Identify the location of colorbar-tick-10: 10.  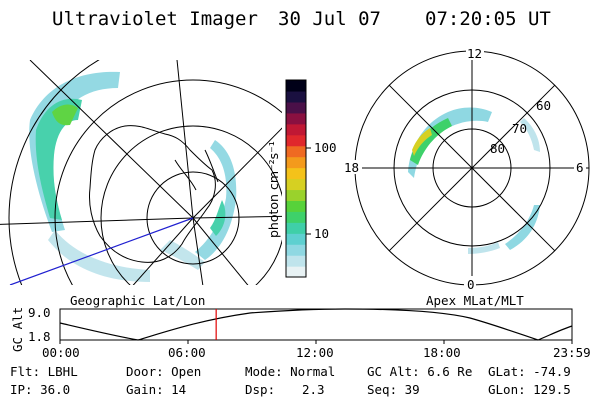
(322, 233).